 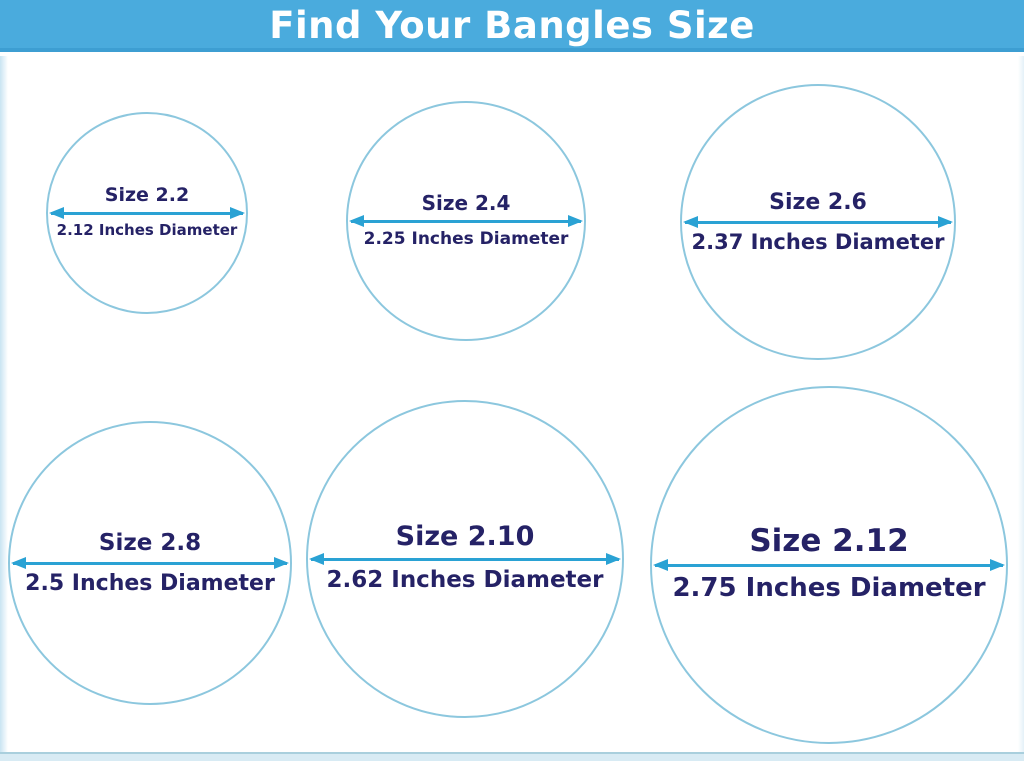 What do you see at coordinates (818, 242) in the screenshot?
I see `diameter-label: 2.37 Inches Diameter` at bounding box center [818, 242].